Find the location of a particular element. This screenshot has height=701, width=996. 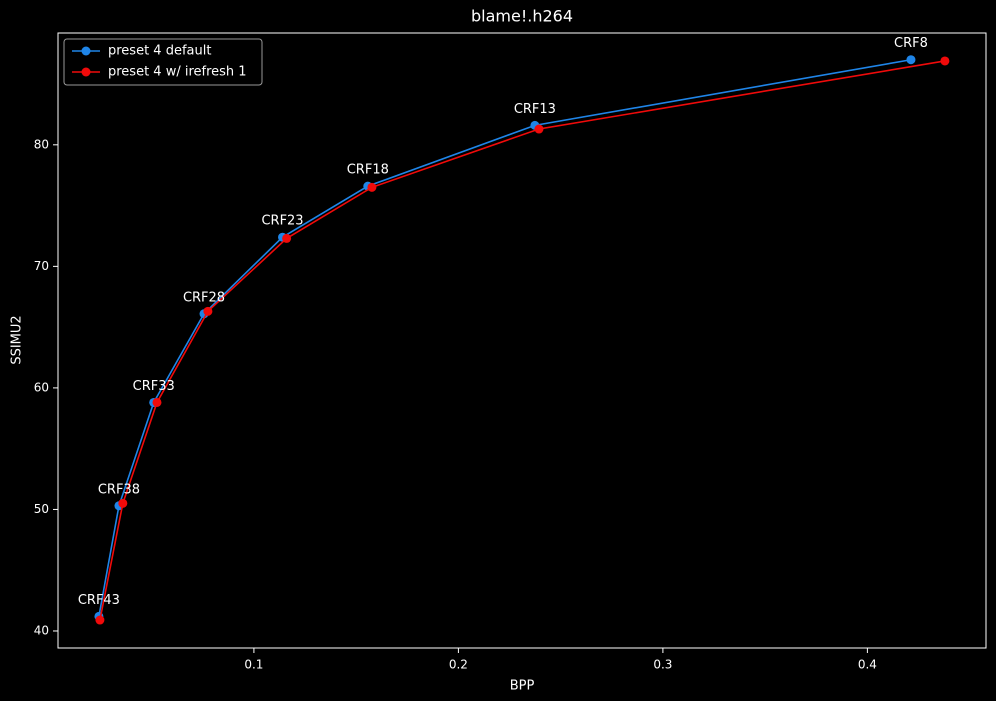

x-axis-label: BPP is located at coordinates (522, 686).